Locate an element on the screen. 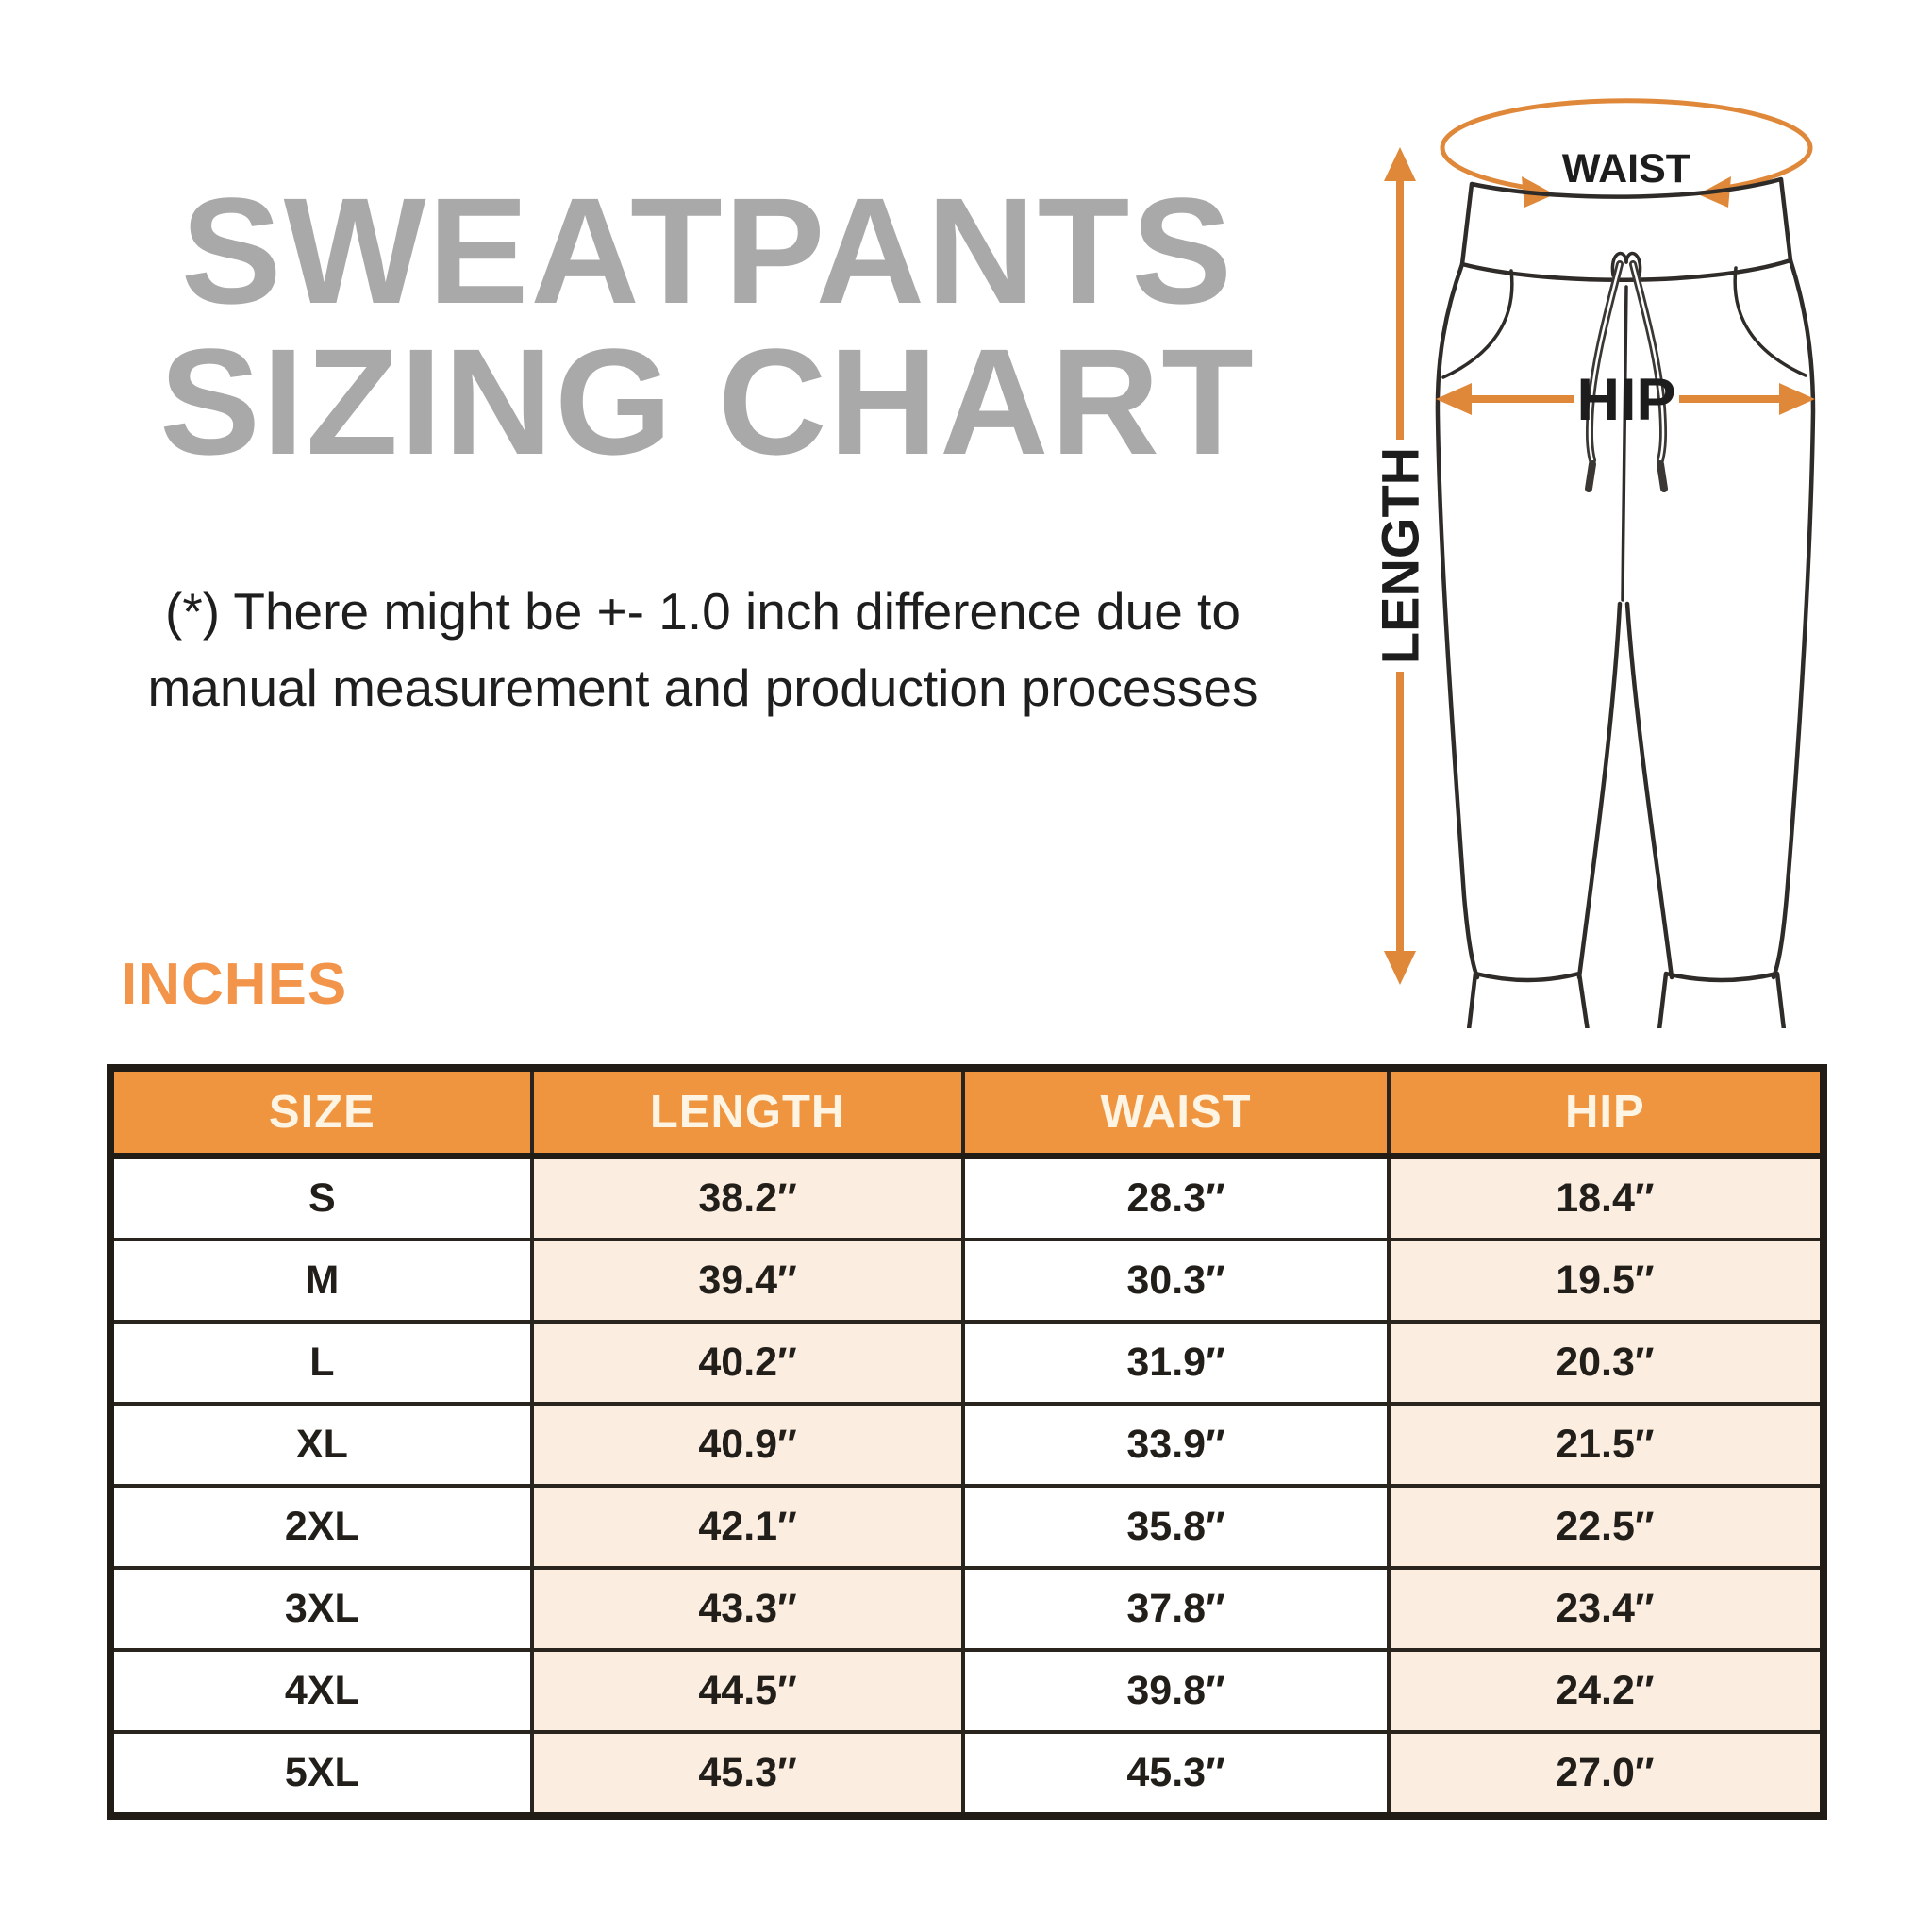  value-cell: 33.9″ is located at coordinates (1176, 1445).